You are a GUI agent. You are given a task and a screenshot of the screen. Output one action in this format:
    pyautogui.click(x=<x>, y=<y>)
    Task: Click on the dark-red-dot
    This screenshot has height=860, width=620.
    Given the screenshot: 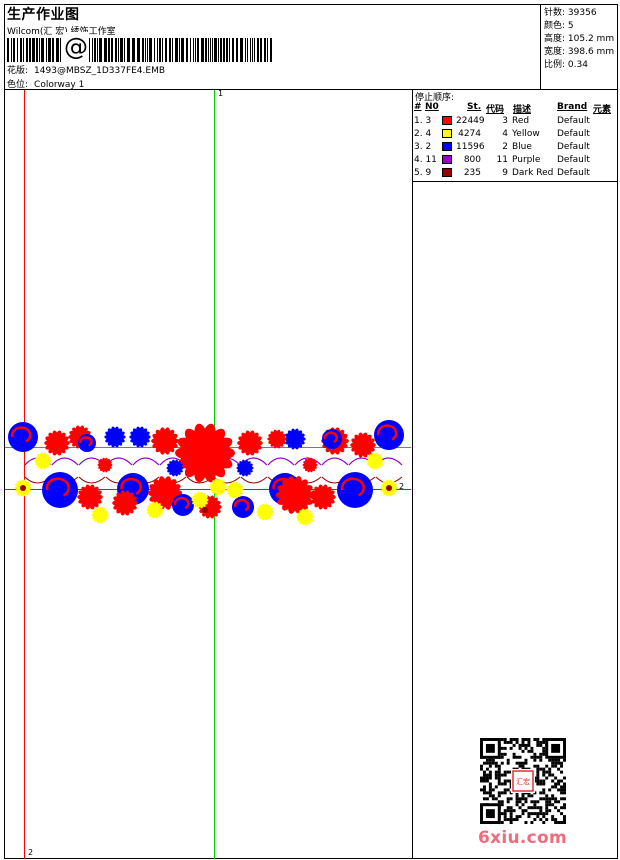 What is the action you would take?
    pyautogui.click(x=205, y=510)
    